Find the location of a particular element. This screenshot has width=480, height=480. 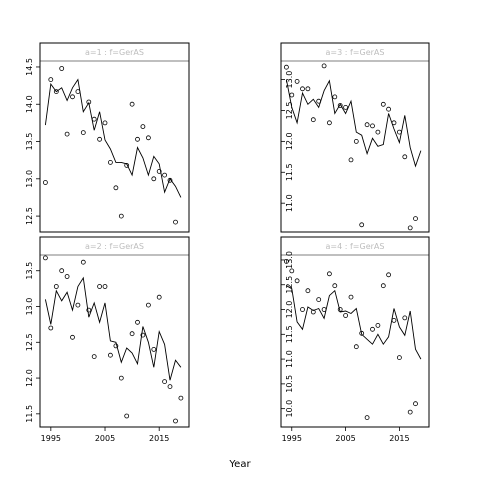

x-axis-label: Year is located at coordinates (239, 464).